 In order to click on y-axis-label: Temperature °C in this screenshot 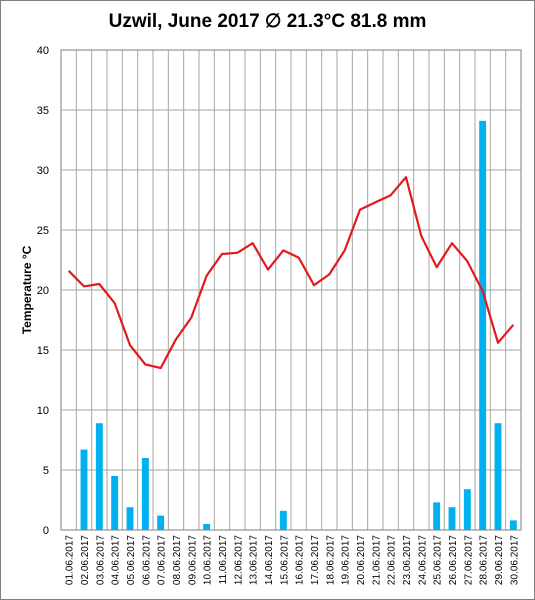, I will do `click(27, 289)`.